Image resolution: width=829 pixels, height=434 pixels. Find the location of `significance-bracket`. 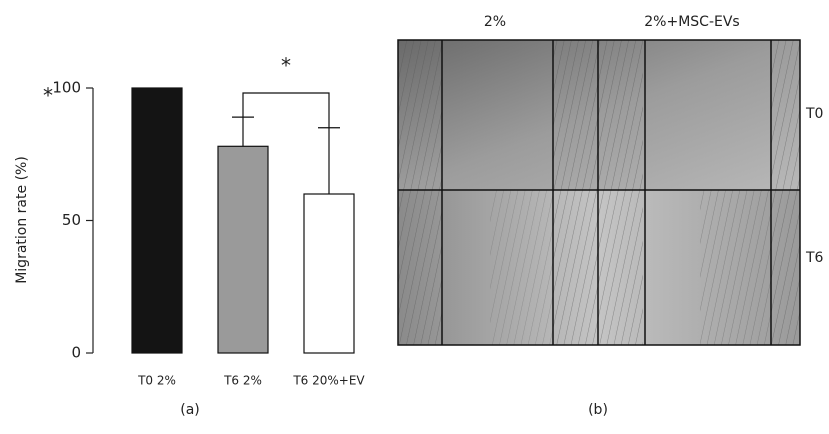

significance-bracket is located at coordinates (286, 110).